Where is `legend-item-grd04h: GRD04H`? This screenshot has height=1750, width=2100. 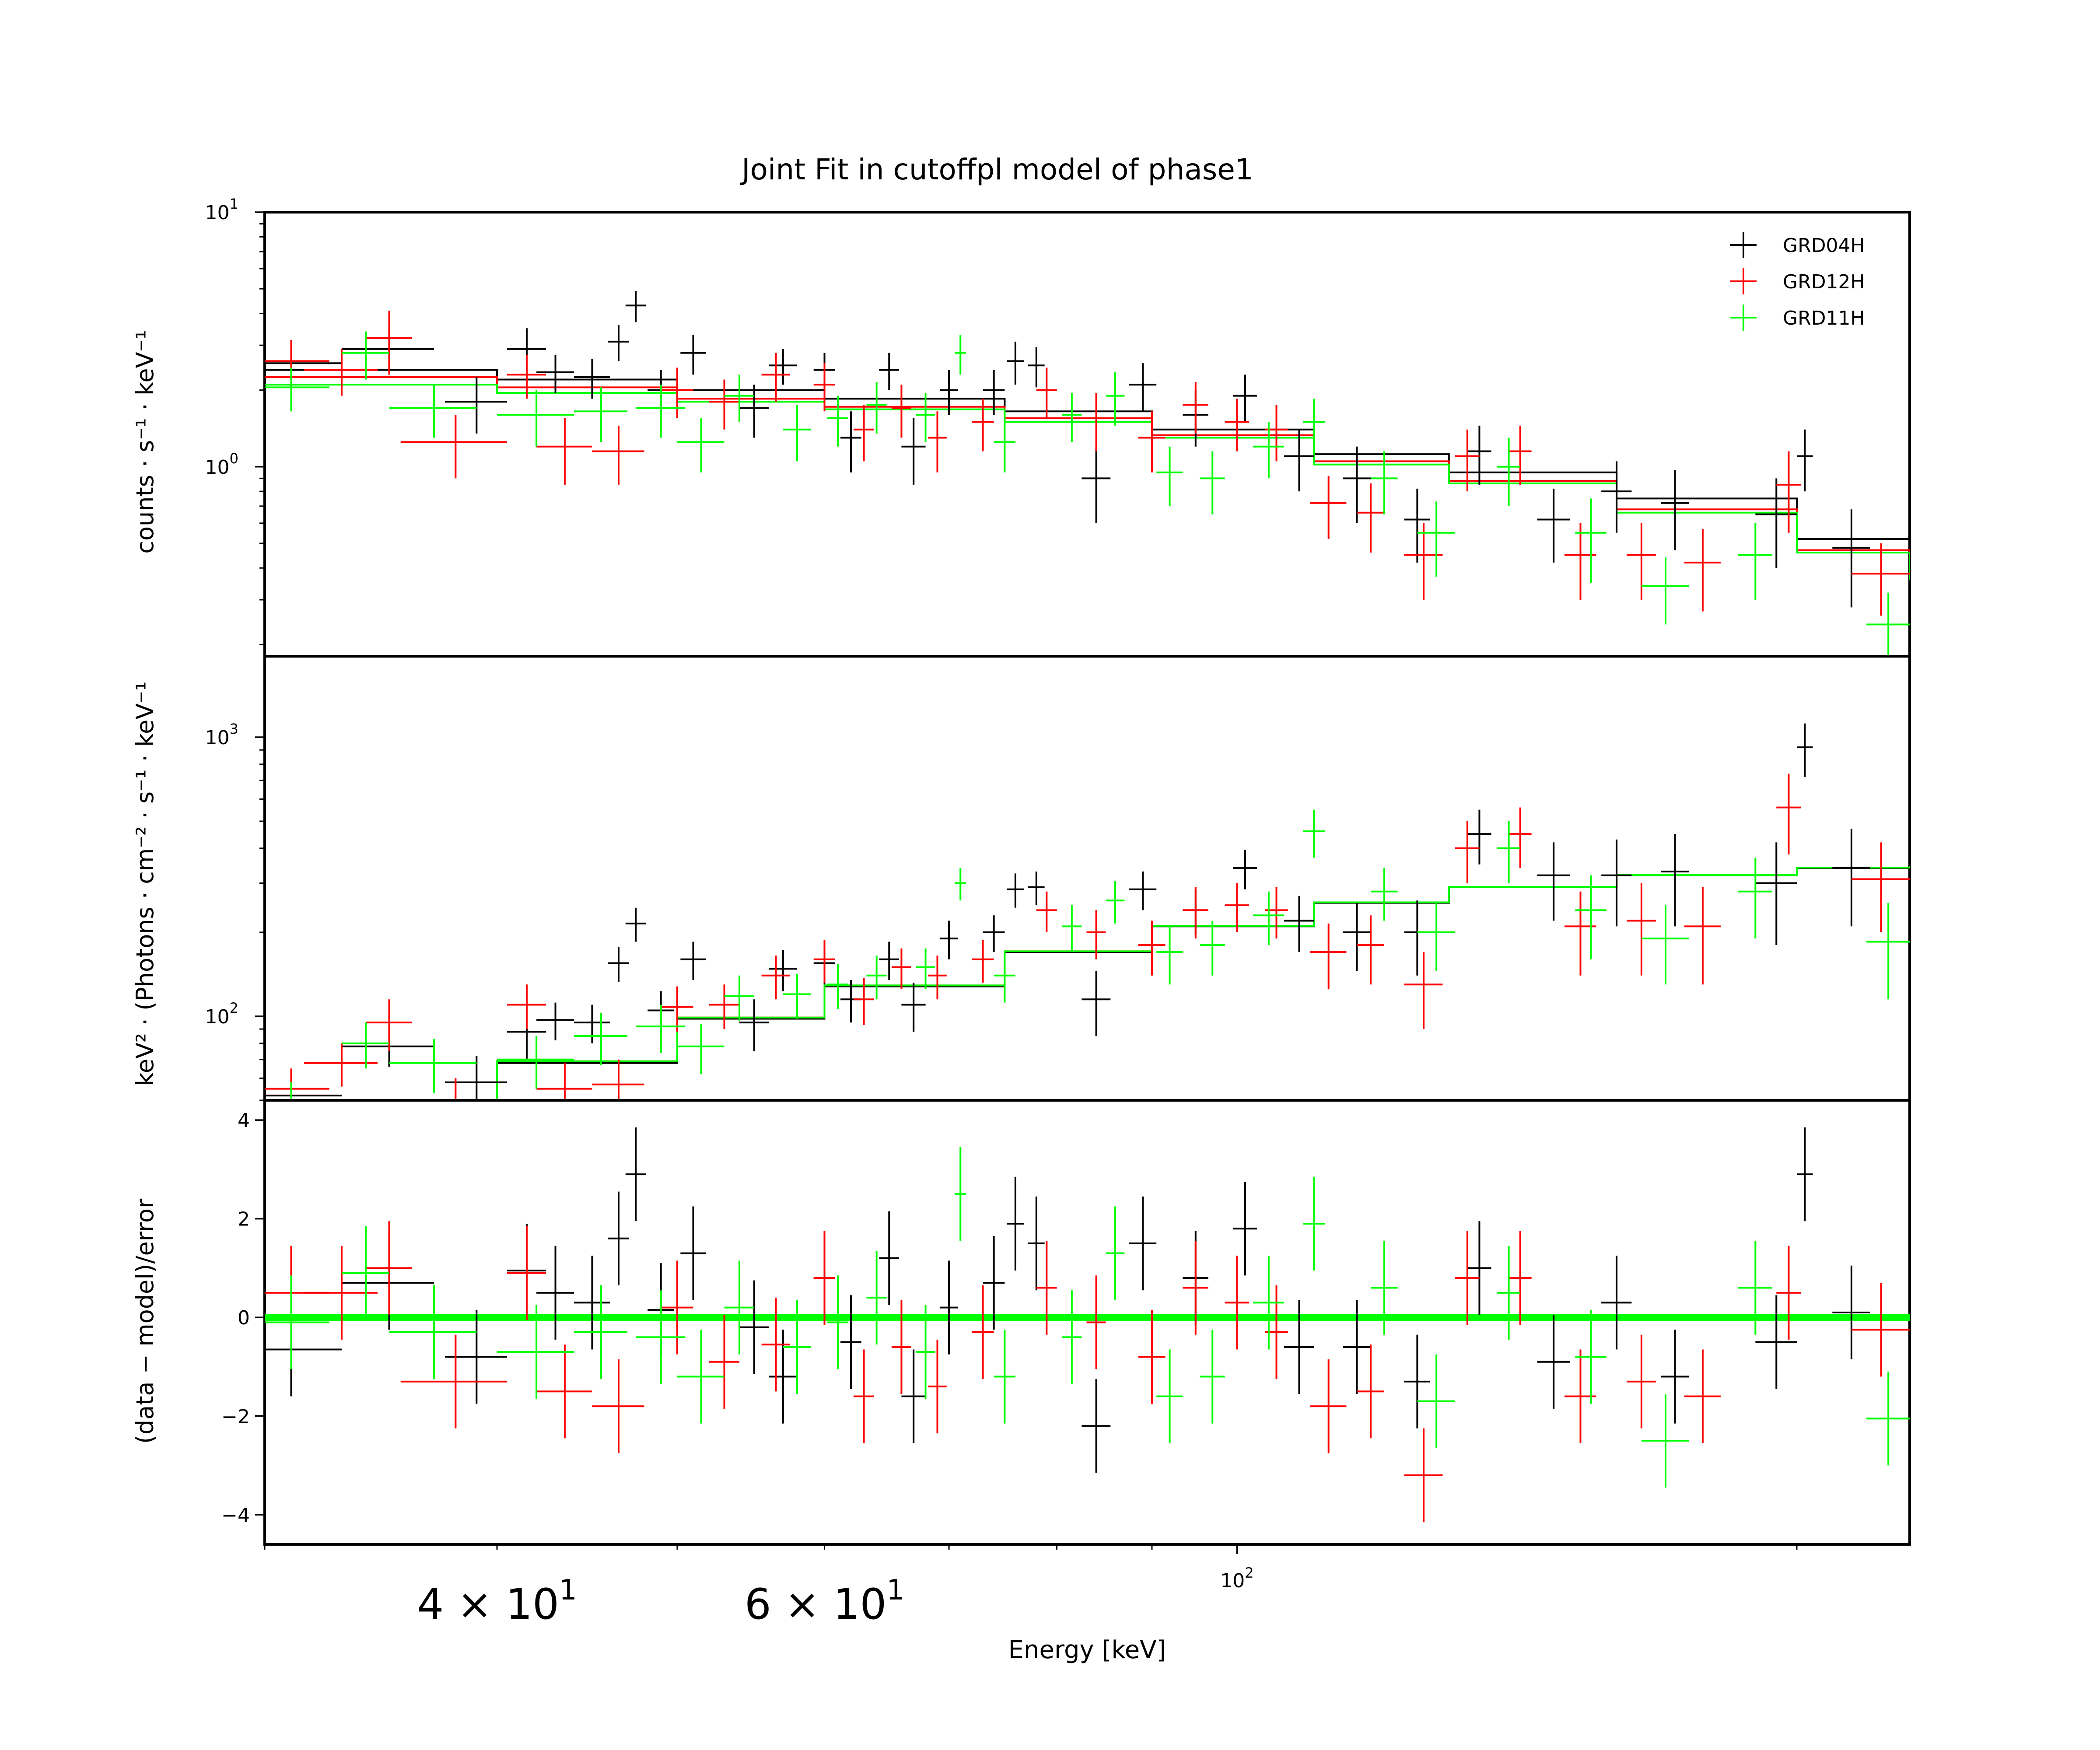 legend-item-grd04h: GRD04H is located at coordinates (1797, 245).